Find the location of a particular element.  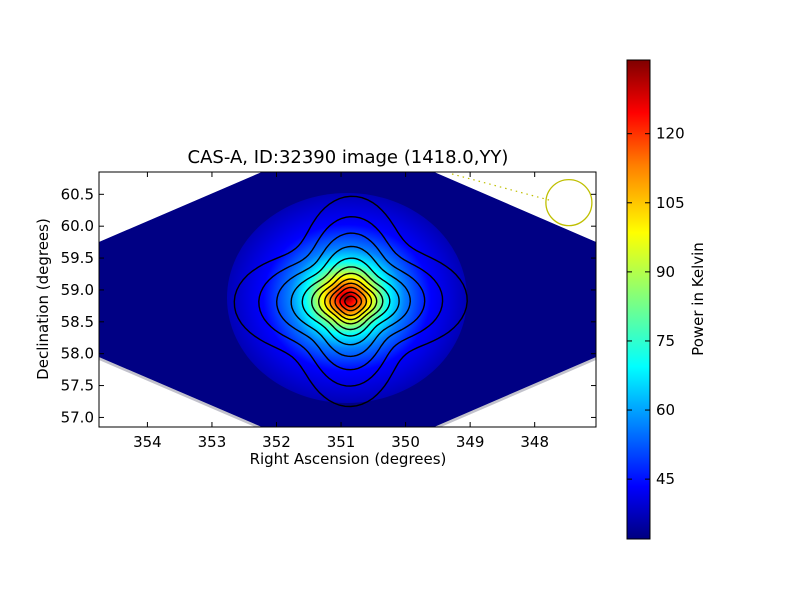

x-tick-label: 349 is located at coordinates (470, 442).